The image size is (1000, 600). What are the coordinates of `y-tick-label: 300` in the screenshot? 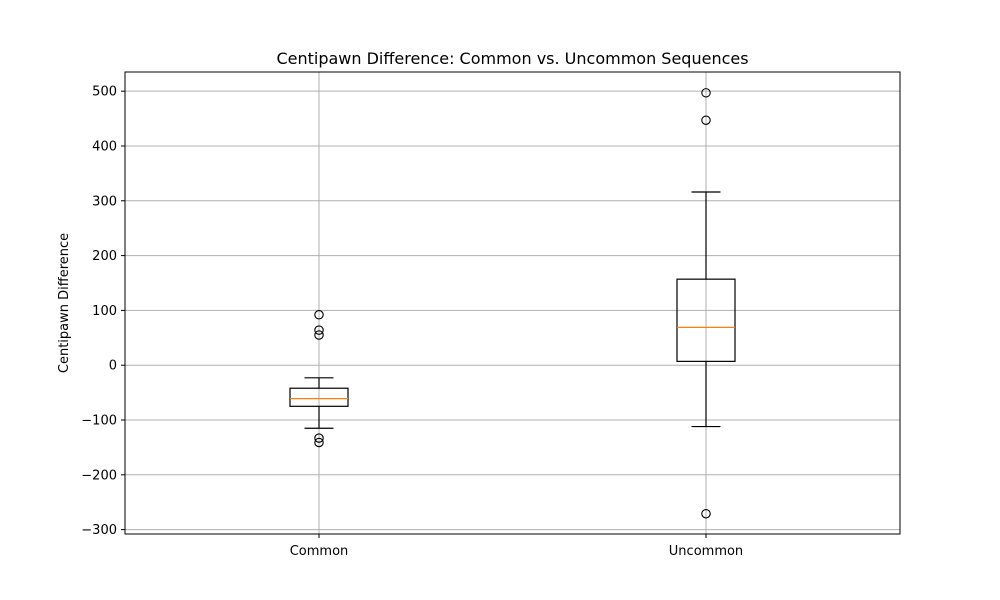 It's located at (104, 201).